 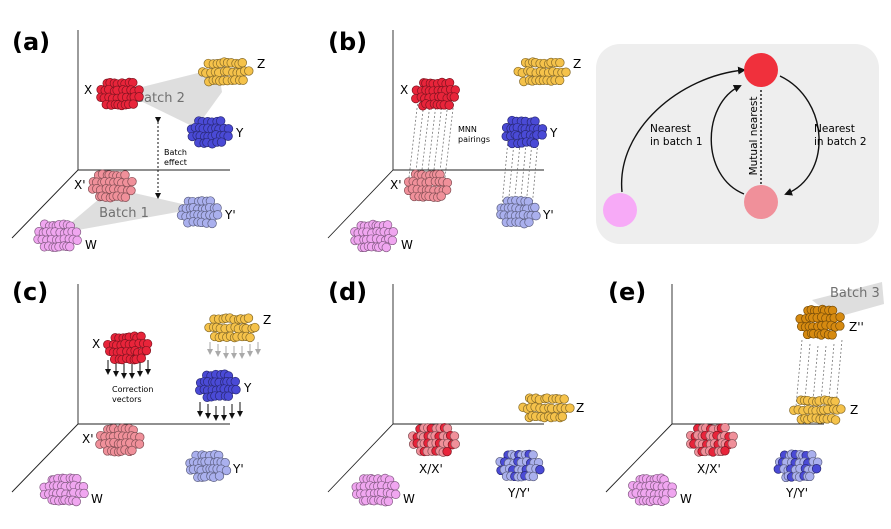 What do you see at coordinates (856, 327) in the screenshot?
I see `label-z2: Z''` at bounding box center [856, 327].